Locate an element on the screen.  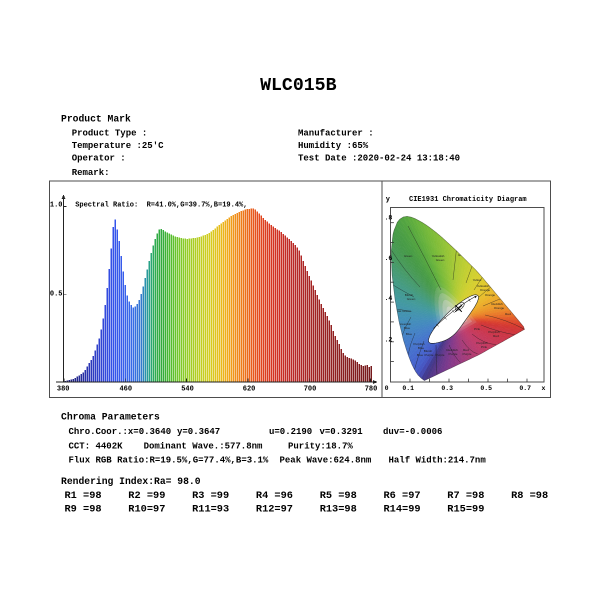
svg-text: Greenish is located at coordinates (405, 324).